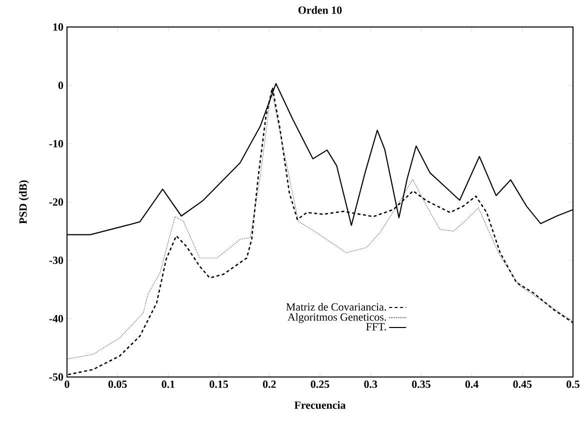 The image size is (586, 431). What do you see at coordinates (522, 384) in the screenshot?
I see `x-tick-label: 0.45` at bounding box center [522, 384].